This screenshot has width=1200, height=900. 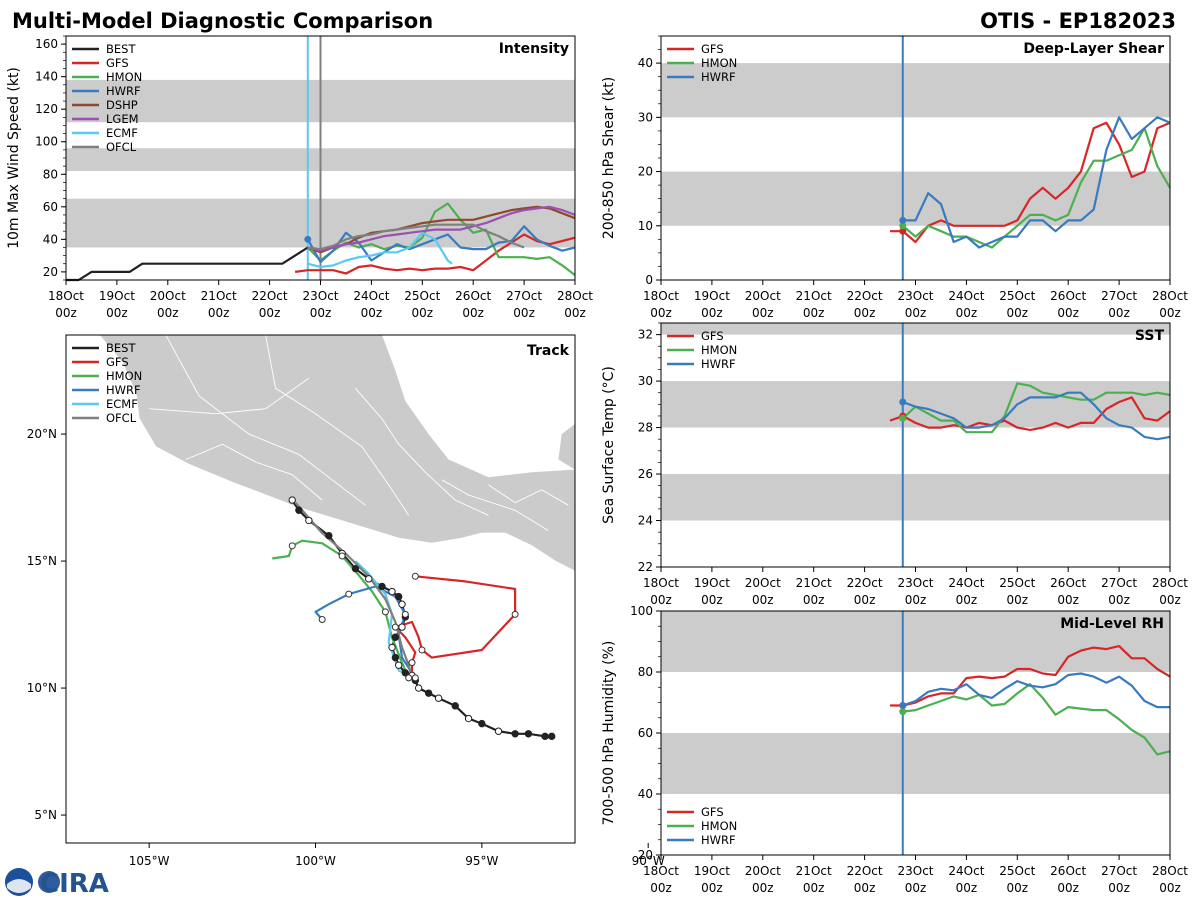 I want to click on lat-label: 5°N, so click(x=45, y=815).